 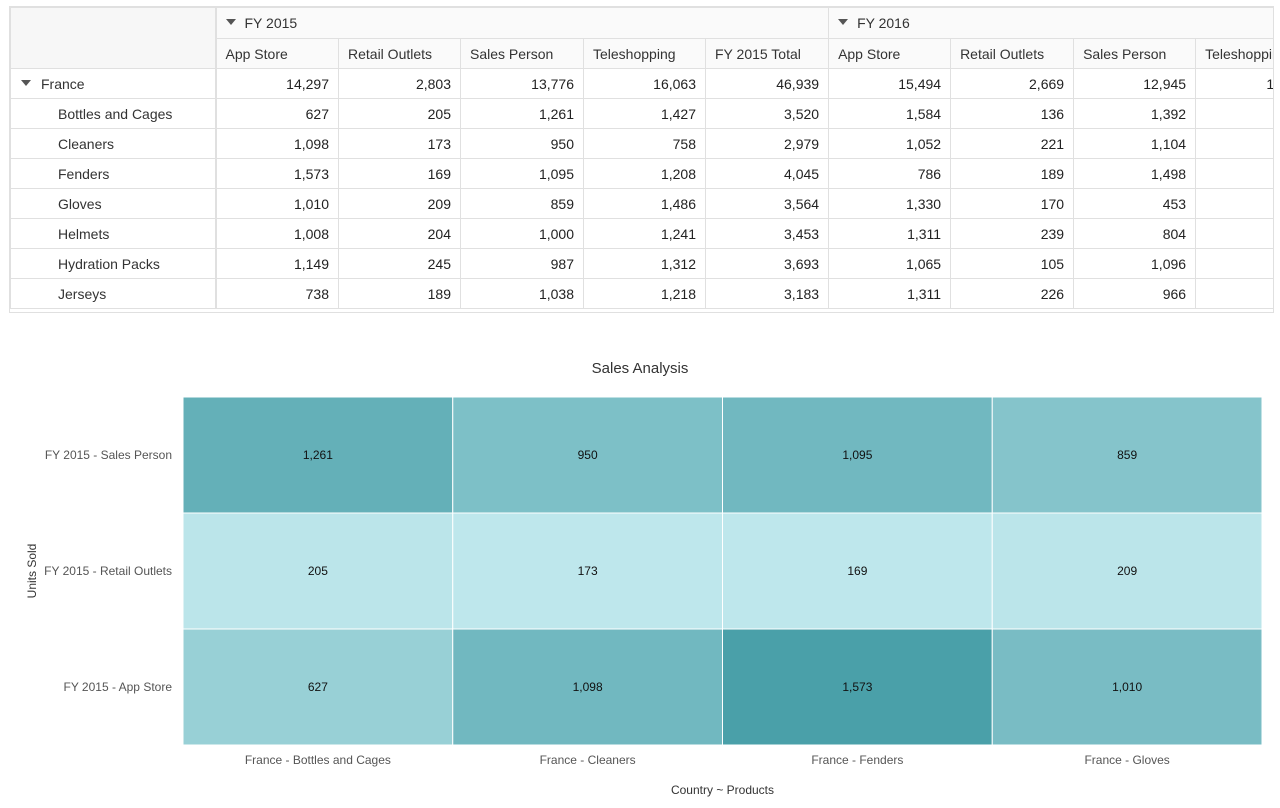 I want to click on pivot-row-header: Bottles and Cages, so click(x=113, y=113).